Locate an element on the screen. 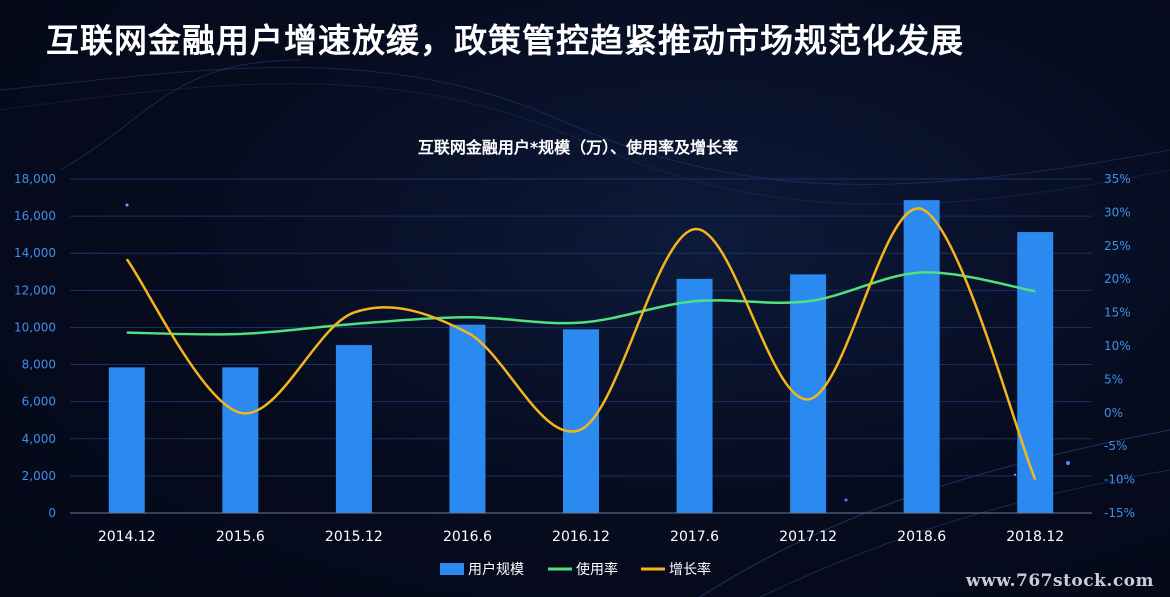 The width and height of the screenshot is (1170, 597). legend: 用户规模 使用率 增长率 is located at coordinates (575, 569).